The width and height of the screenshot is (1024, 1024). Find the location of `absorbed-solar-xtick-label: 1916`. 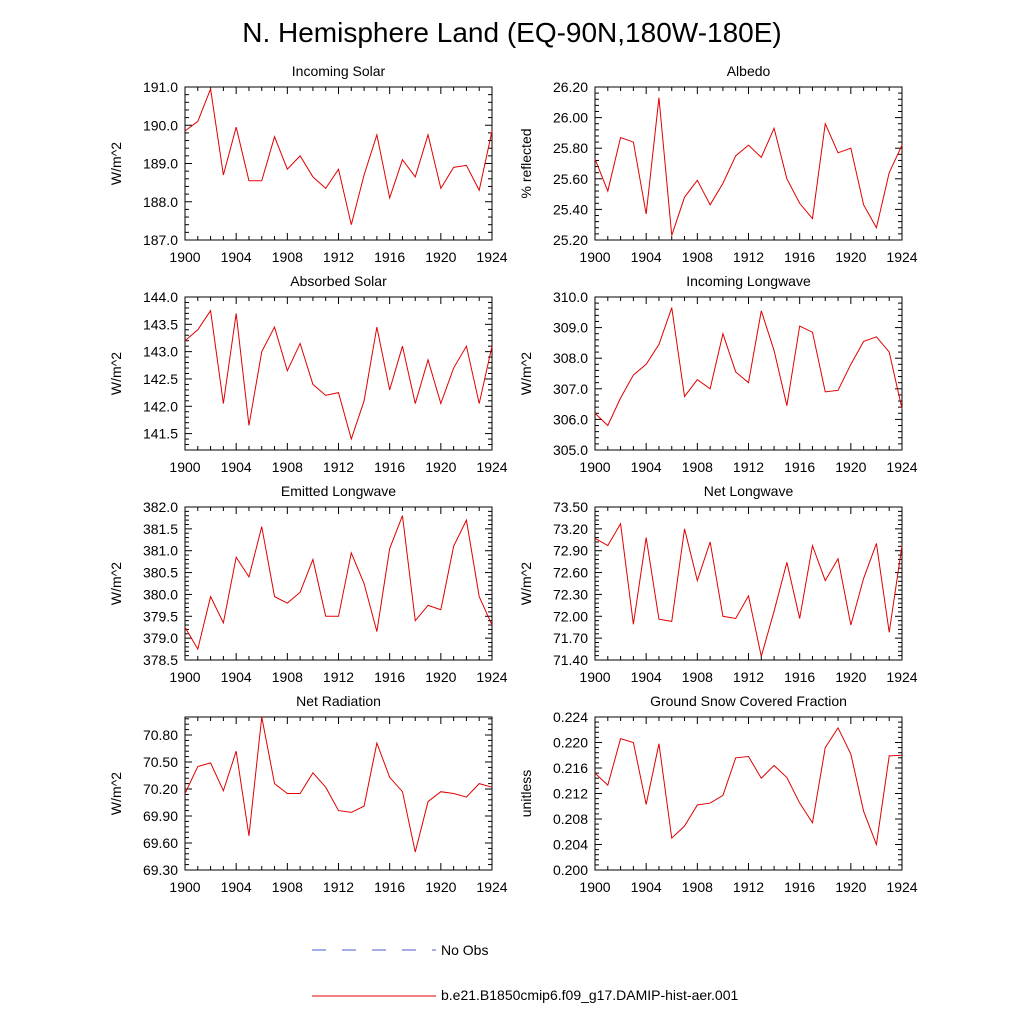

absorbed-solar-xtick-label: 1916 is located at coordinates (389, 467).